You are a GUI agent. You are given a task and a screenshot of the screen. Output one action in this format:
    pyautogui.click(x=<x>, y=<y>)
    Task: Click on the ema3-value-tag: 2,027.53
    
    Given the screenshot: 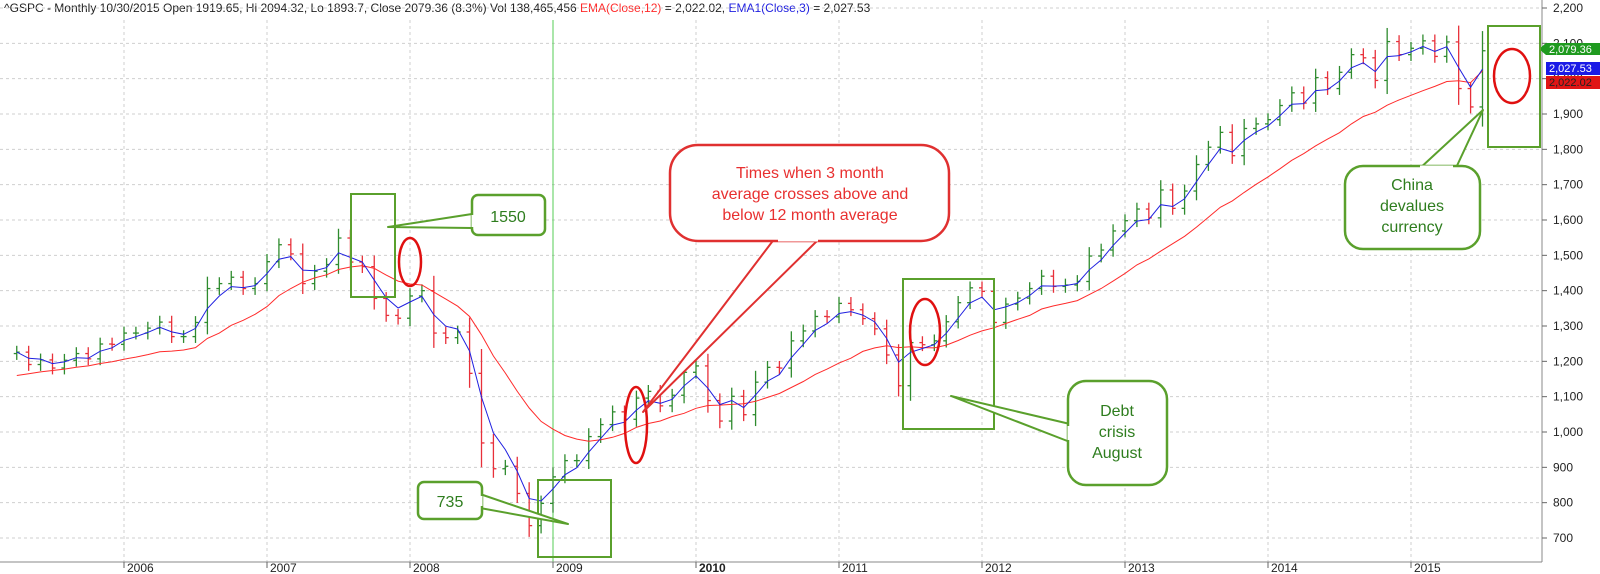 What is the action you would take?
    pyautogui.click(x=1573, y=68)
    